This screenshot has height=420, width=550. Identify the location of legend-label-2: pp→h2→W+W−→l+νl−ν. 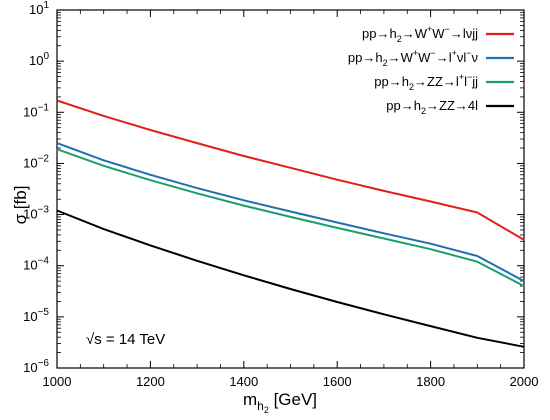
(413, 58).